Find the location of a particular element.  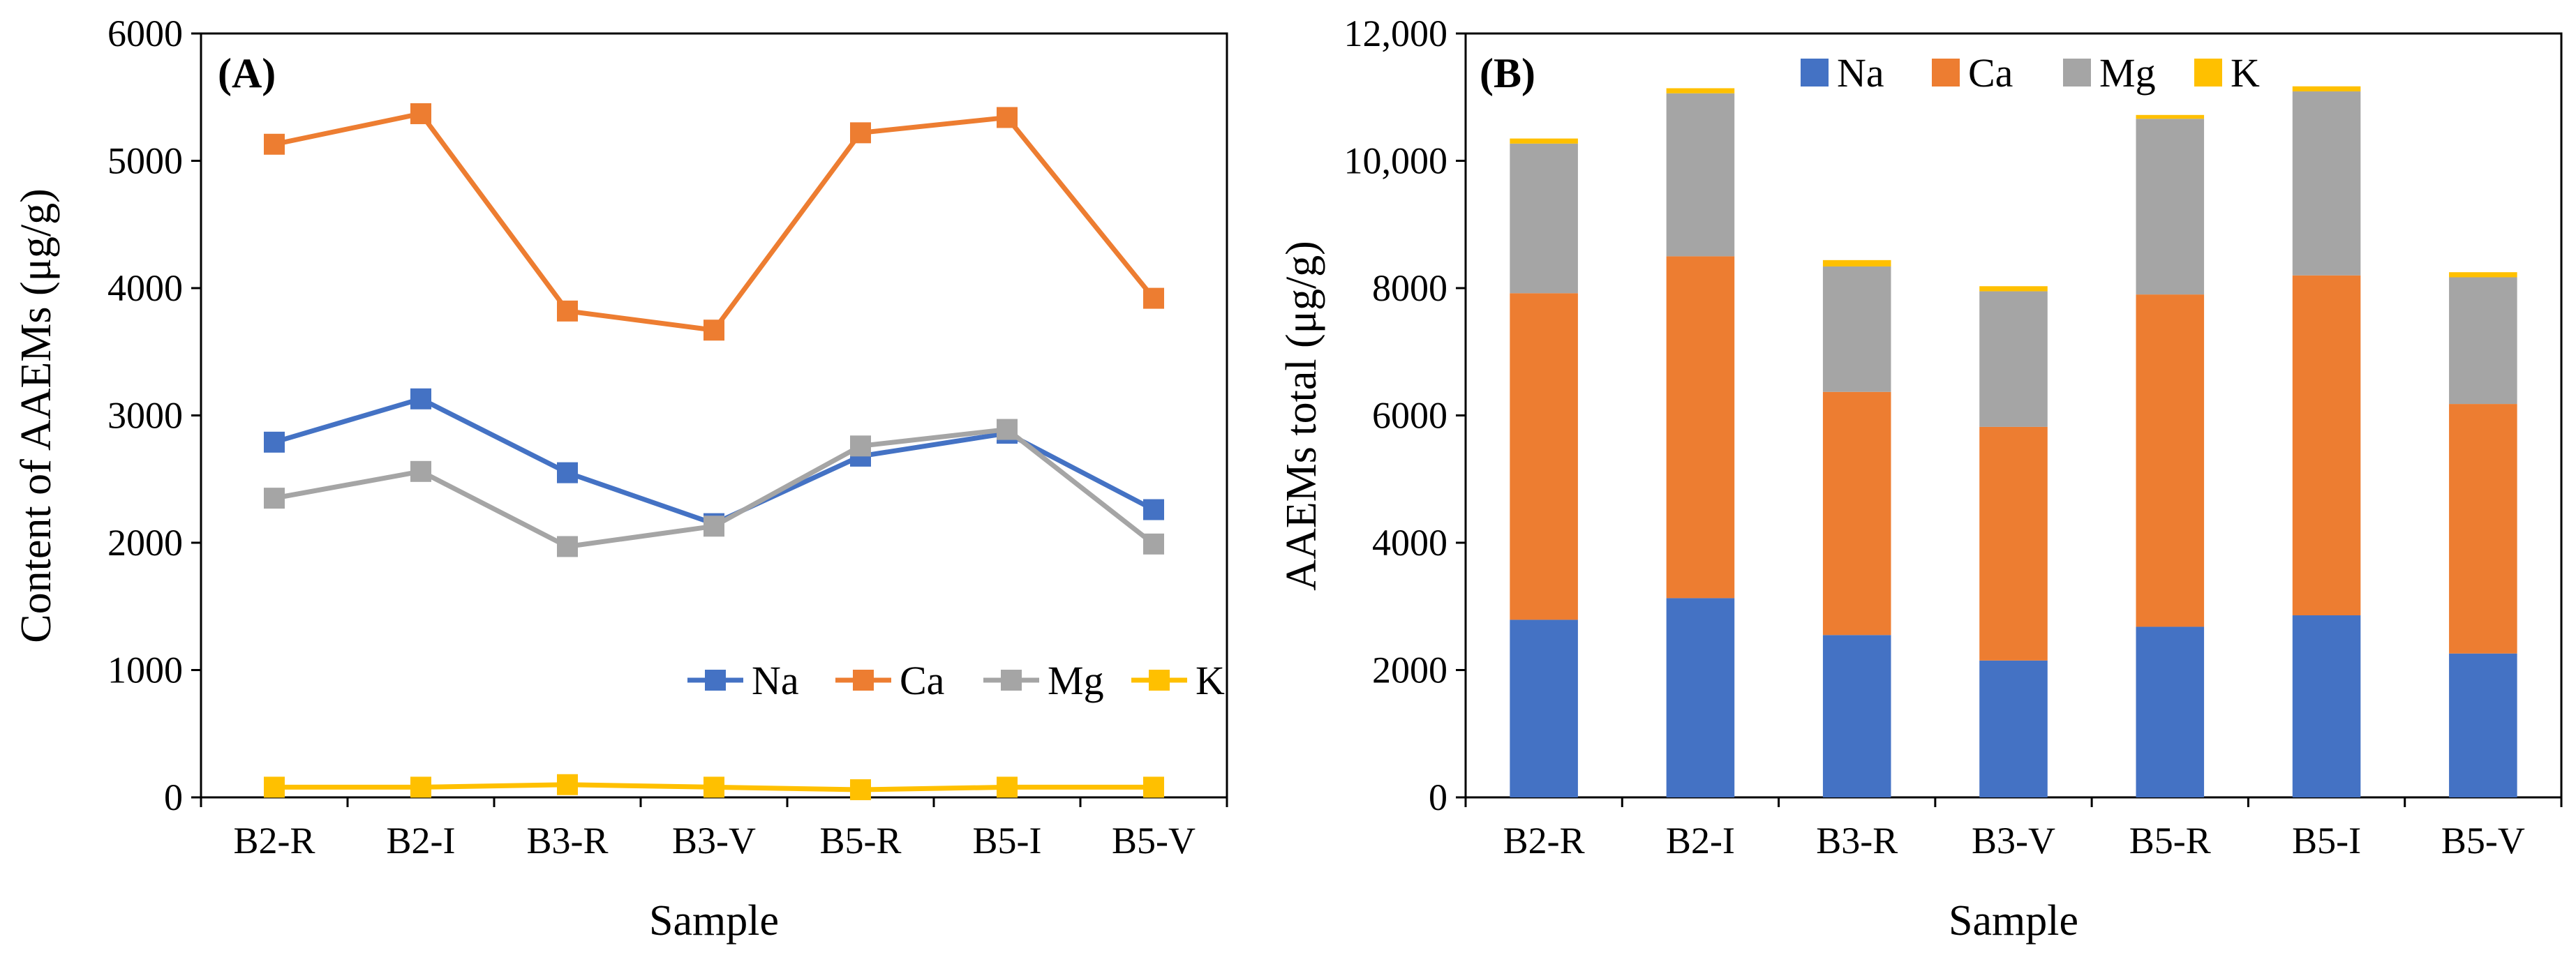

chart-b-legend: Na Ca Mg K is located at coordinates (2031, 73).